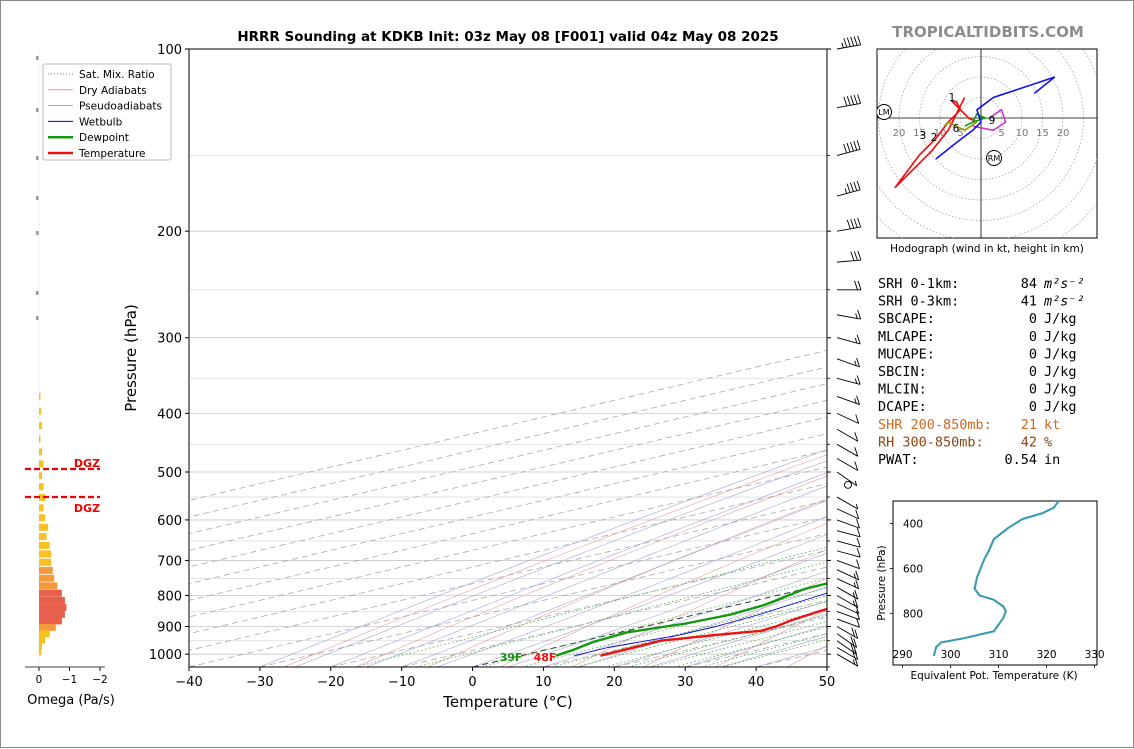  What do you see at coordinates (169, 473) in the screenshot?
I see `y-tick-label: 500` at bounding box center [169, 473].